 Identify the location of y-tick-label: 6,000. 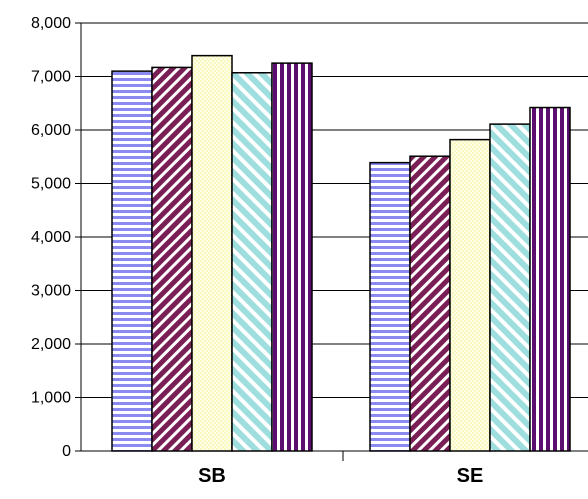
(51, 130).